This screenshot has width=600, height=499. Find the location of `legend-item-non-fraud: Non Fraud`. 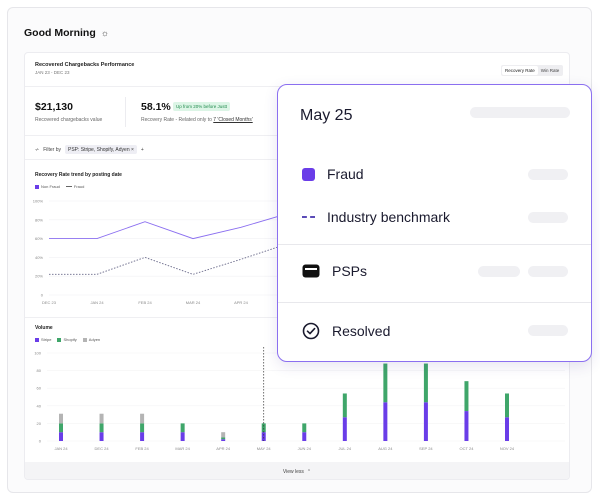

legend-item-non-fraud: Non Fraud is located at coordinates (47, 186).